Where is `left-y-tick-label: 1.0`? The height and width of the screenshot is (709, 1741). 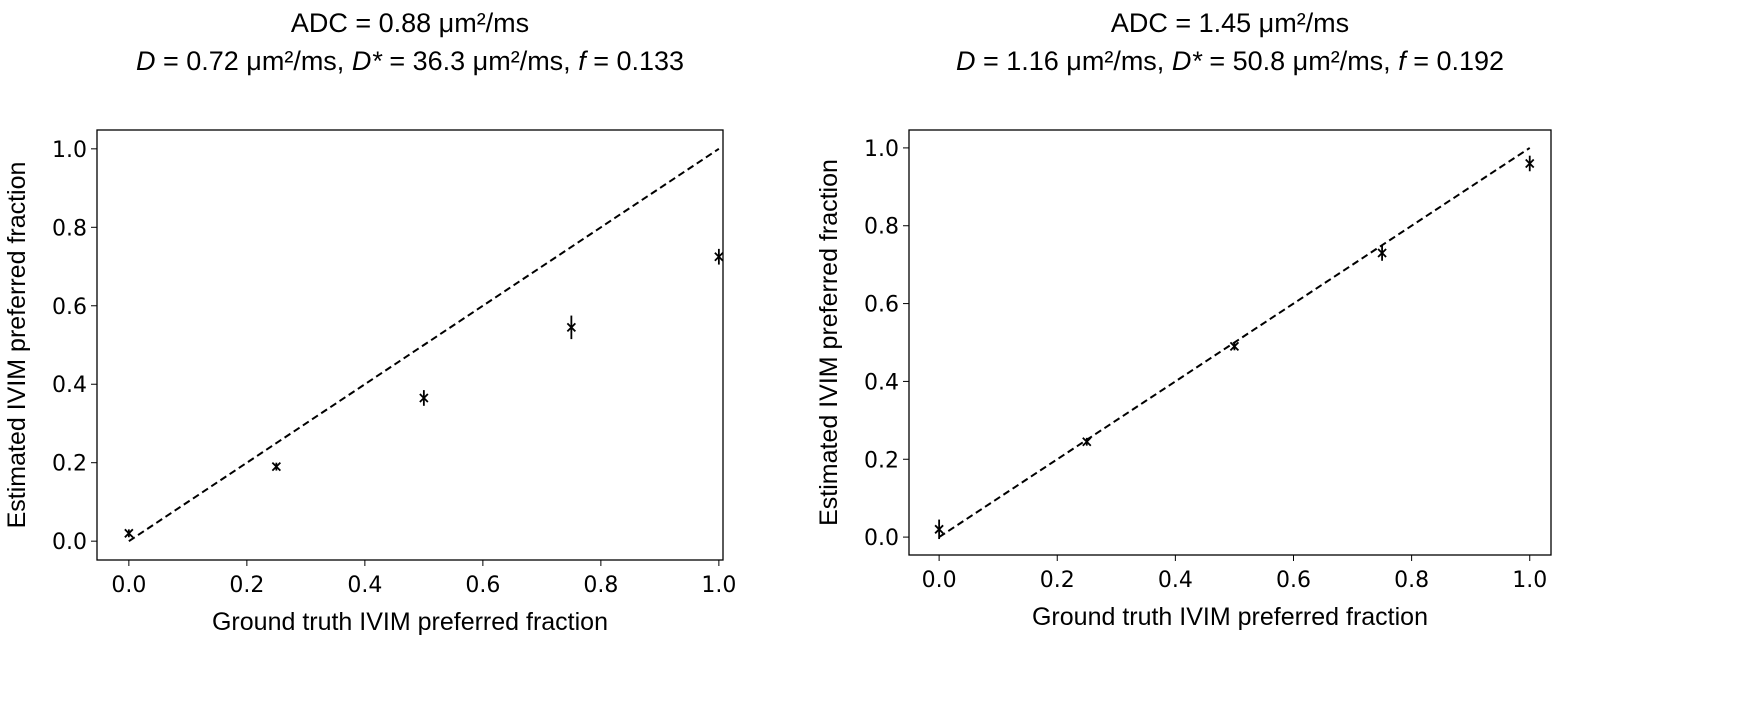 left-y-tick-label: 1.0 is located at coordinates (69, 150).